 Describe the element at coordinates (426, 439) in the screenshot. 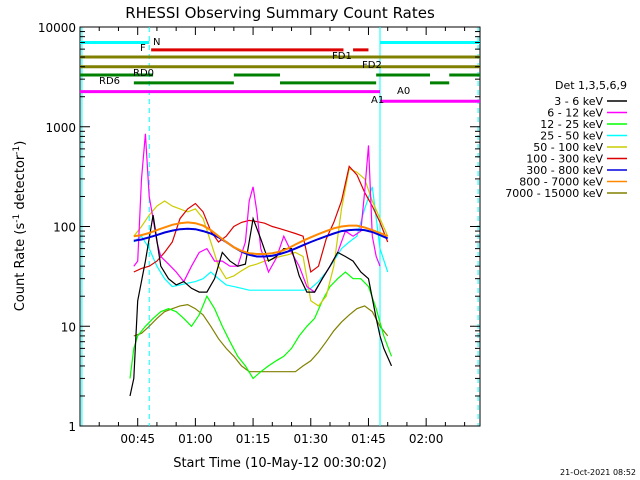

I see `x-tick-label-5: 02:00` at that location.